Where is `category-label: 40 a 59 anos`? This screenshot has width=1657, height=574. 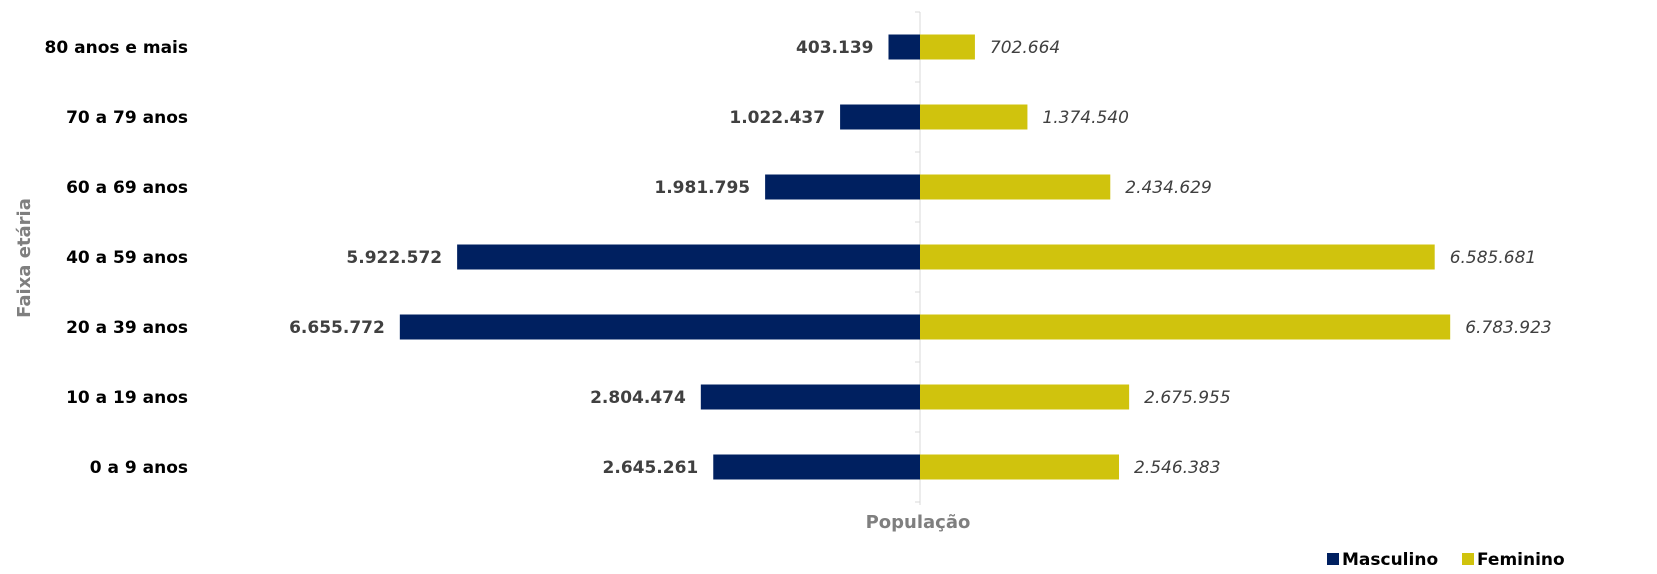 category-label: 40 a 59 anos is located at coordinates (127, 258).